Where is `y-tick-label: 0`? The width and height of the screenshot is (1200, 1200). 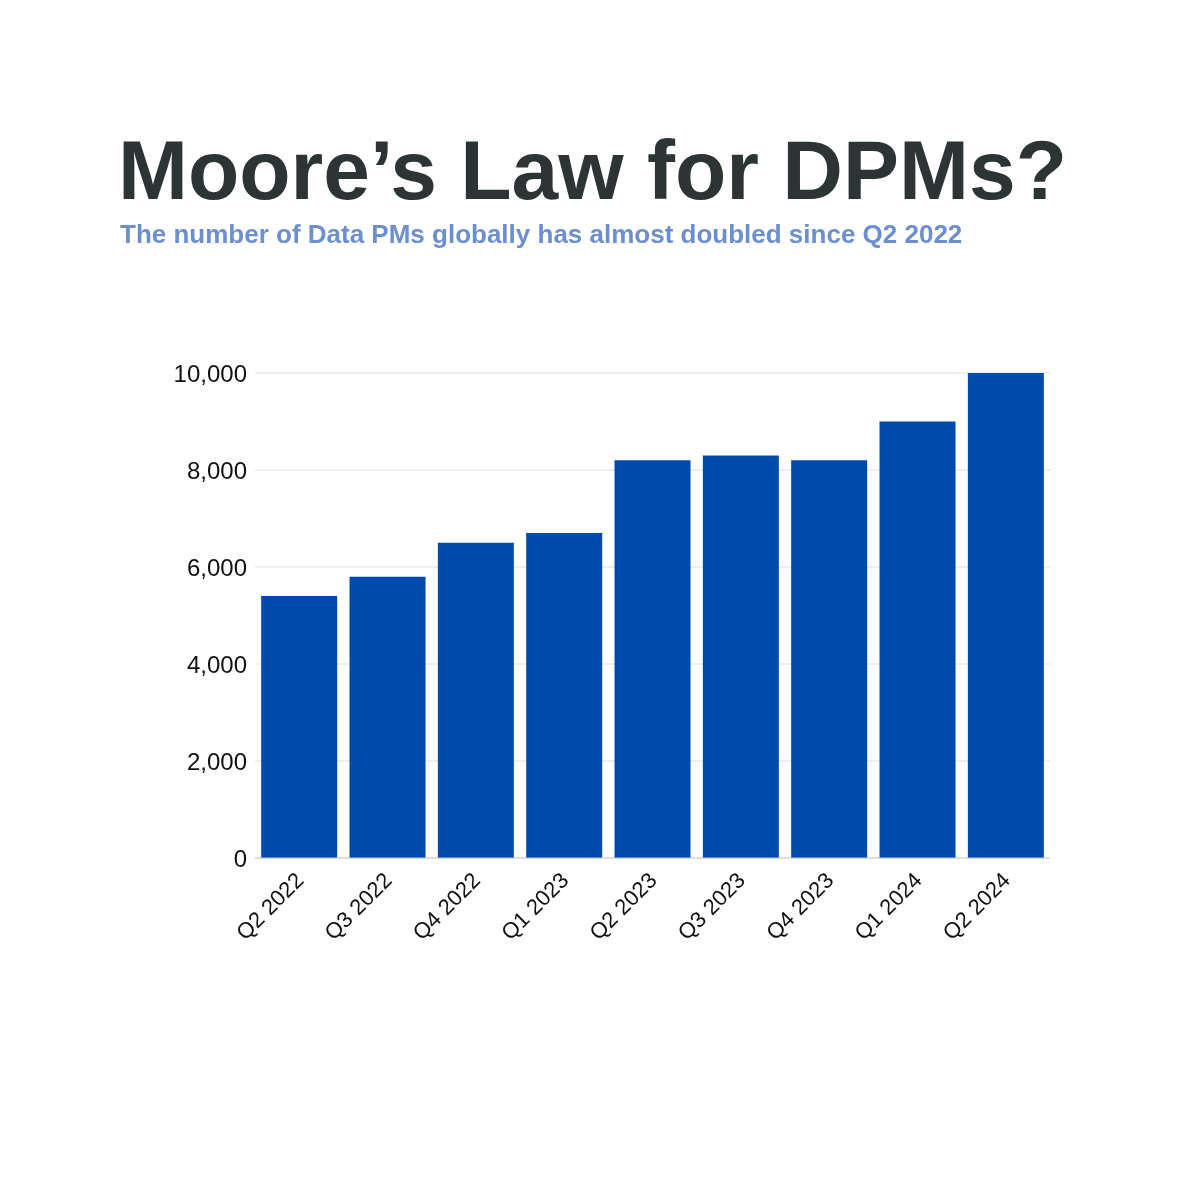
y-tick-label: 0 is located at coordinates (240, 858).